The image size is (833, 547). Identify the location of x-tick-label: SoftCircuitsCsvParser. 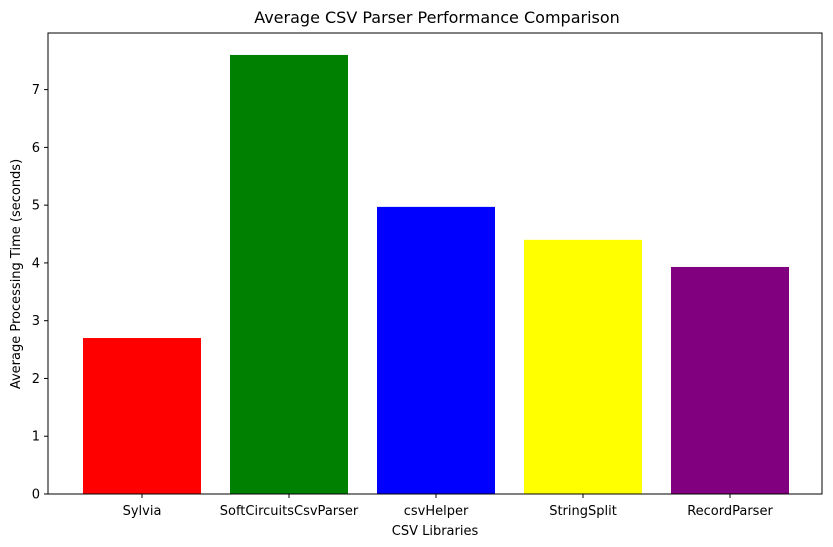
(289, 511).